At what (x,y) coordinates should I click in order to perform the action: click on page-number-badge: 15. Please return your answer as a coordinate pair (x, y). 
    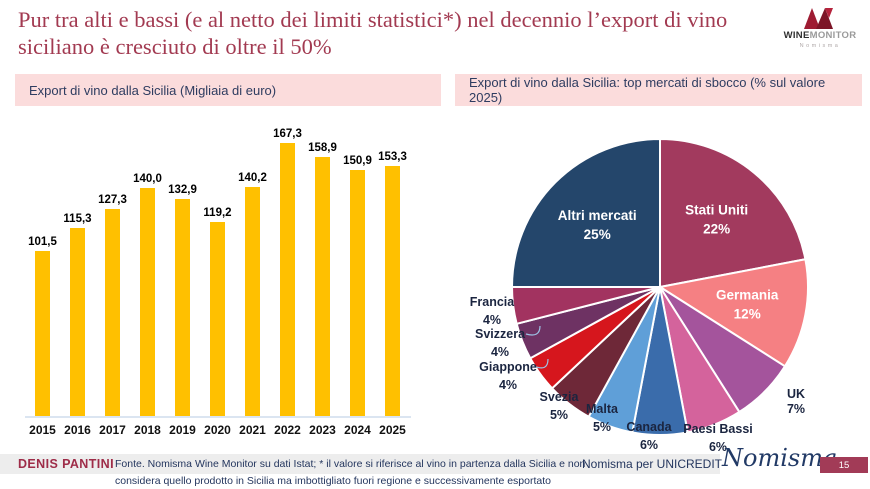
    Looking at the image, I should click on (844, 465).